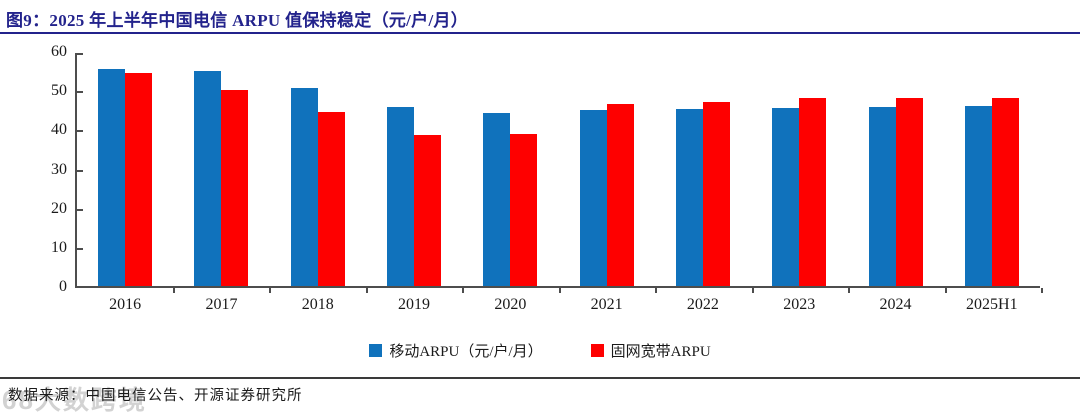 The image size is (1080, 412). I want to click on x-axis-label-2019: 2019, so click(414, 304).